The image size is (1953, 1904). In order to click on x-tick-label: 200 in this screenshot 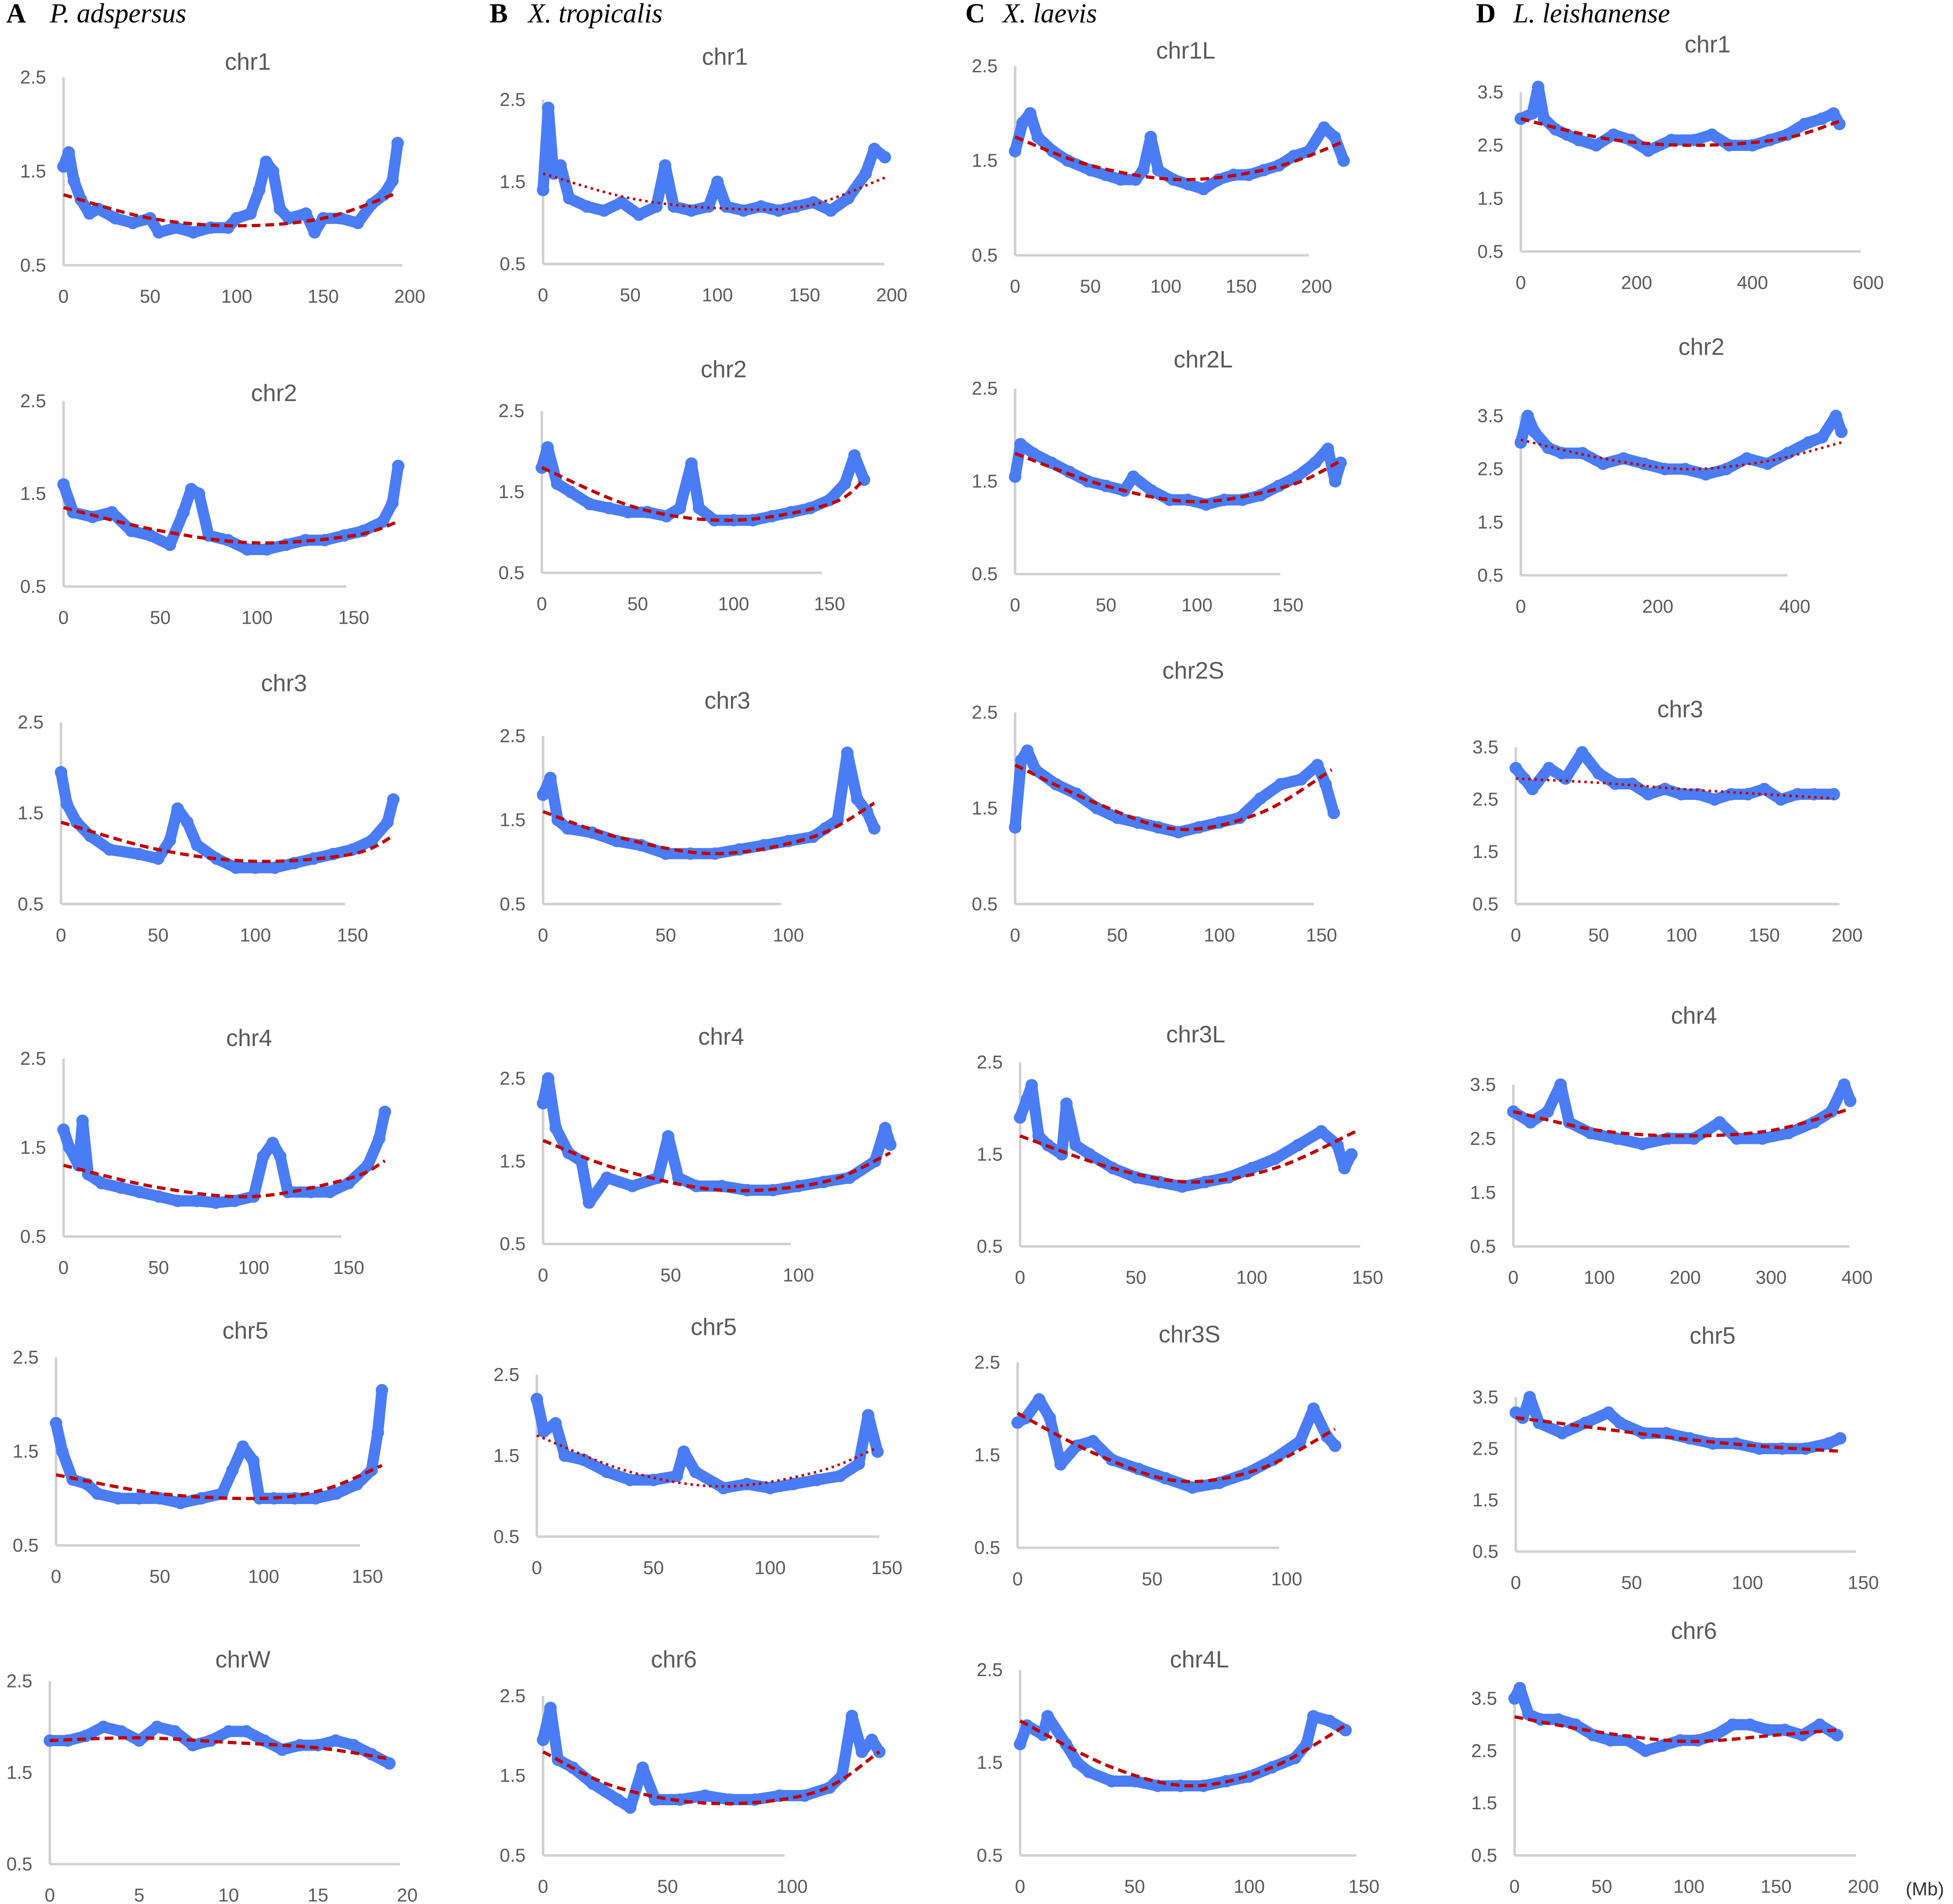, I will do `click(1658, 606)`.